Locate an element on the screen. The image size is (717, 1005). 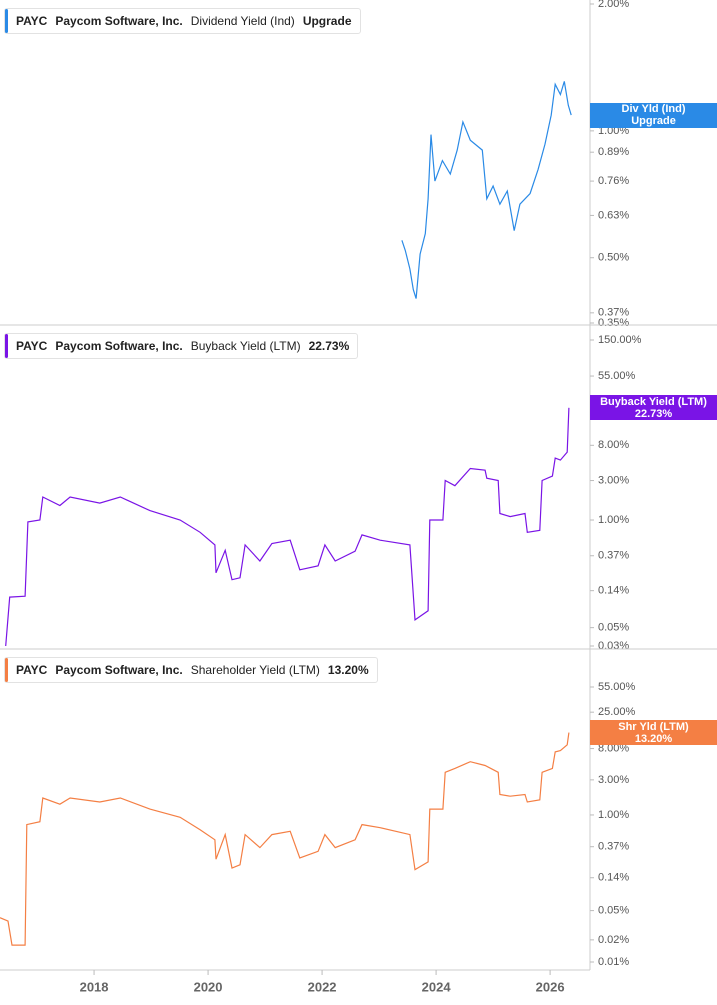
y-tick-label: 0.03% is located at coordinates (613, 646).